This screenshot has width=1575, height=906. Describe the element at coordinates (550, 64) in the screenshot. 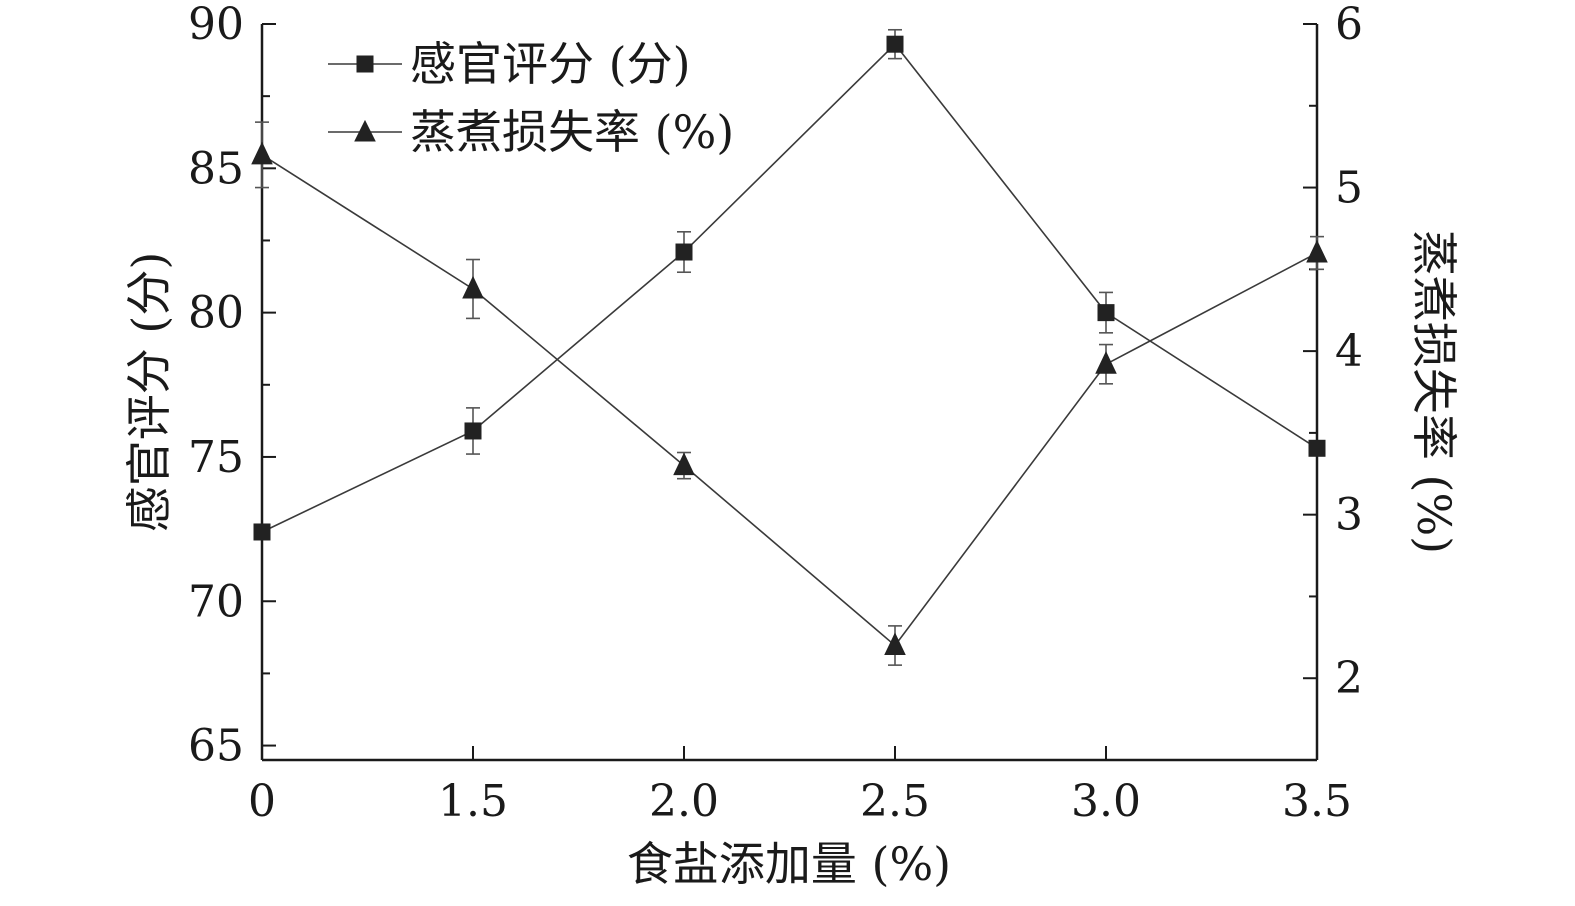

I see `legend-label-sensory: 感官评分 (分)` at that location.